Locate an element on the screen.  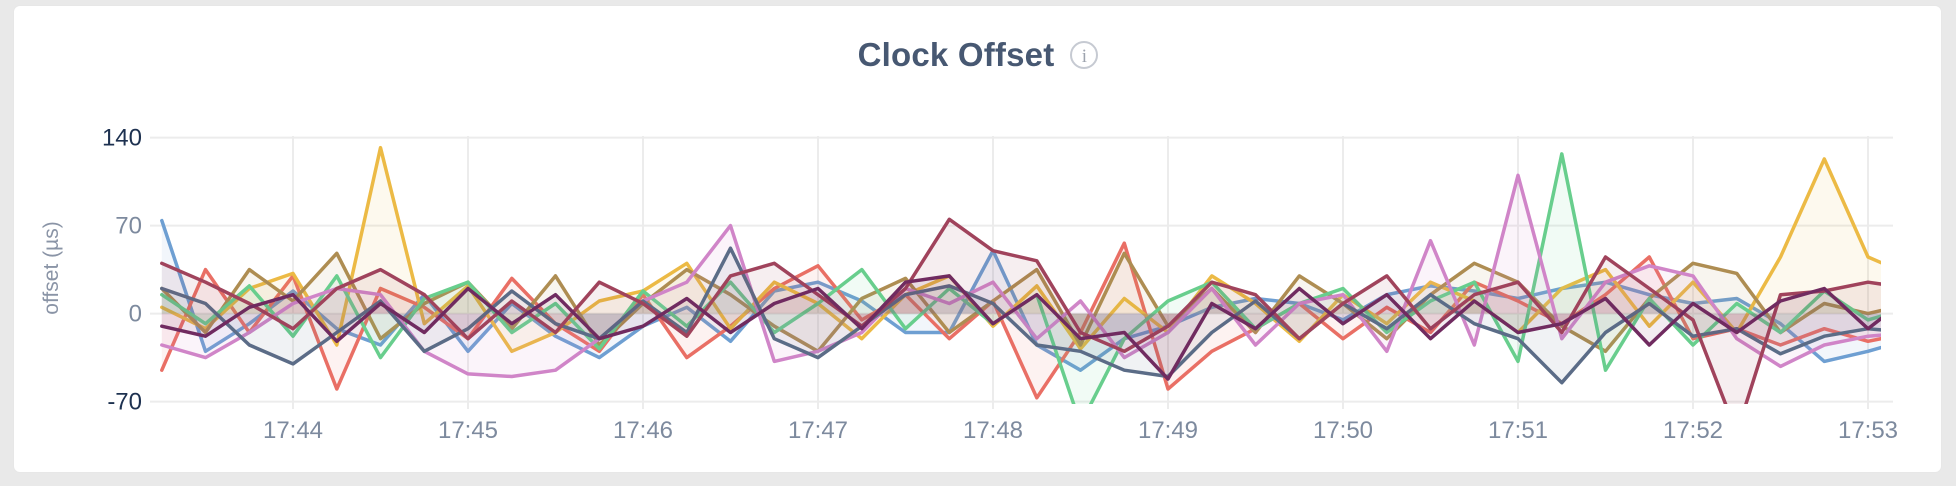
x-tick-label: 17:53 is located at coordinates (1868, 430).